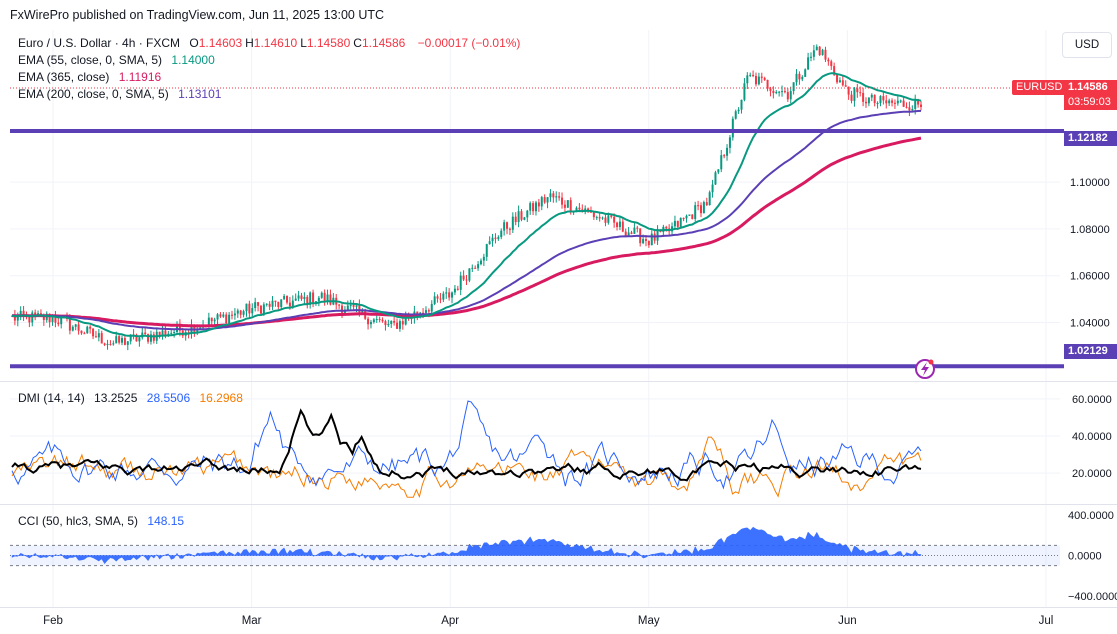  What do you see at coordinates (168, 398) in the screenshot?
I see `plus-di-value: 28.5506` at bounding box center [168, 398].